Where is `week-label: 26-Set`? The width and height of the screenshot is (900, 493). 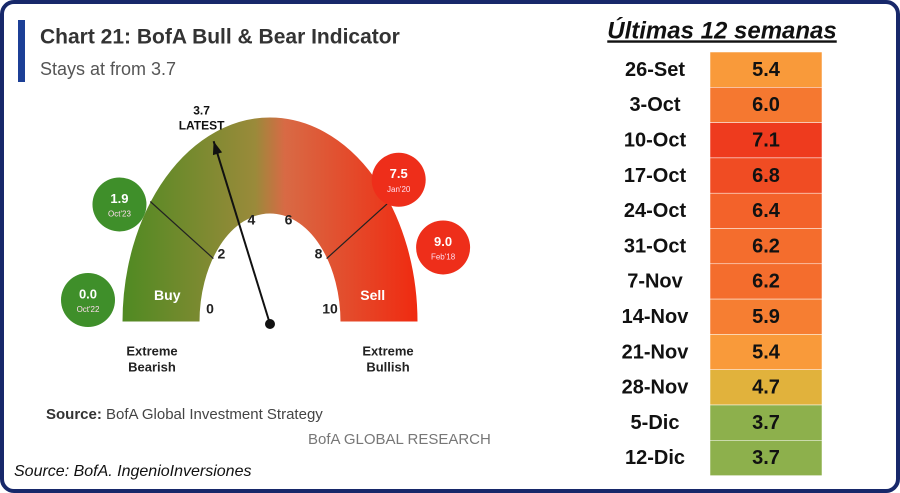
week-label: 26-Set is located at coordinates (655, 70).